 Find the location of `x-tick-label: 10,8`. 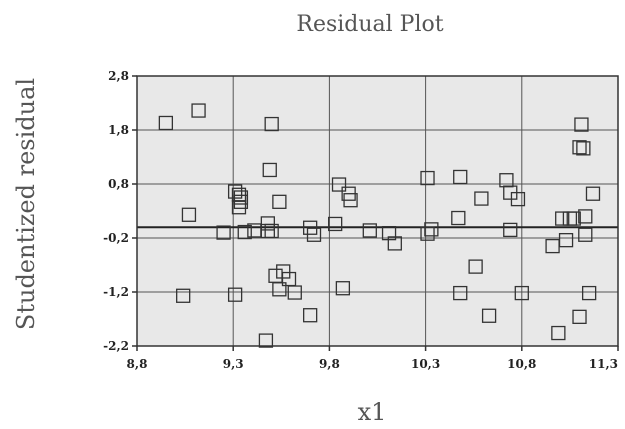

x-tick-label: 10,8 is located at coordinates (521, 364).